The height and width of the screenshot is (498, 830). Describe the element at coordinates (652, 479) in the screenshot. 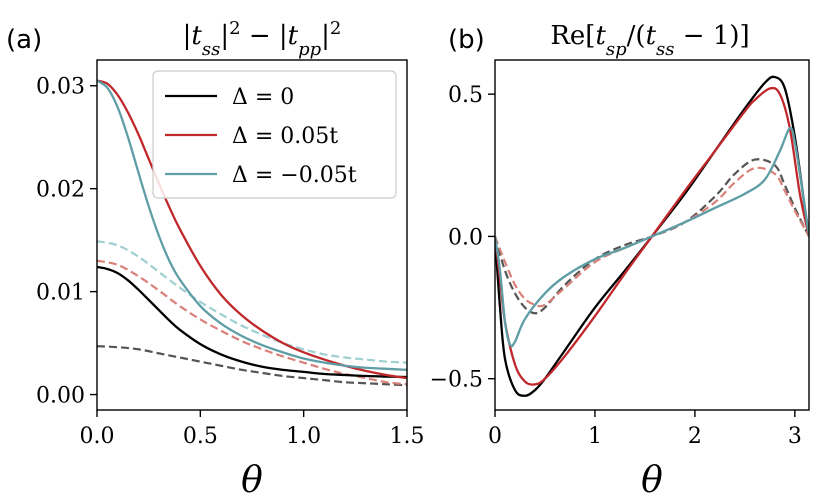

I see `panel-b-xlabel: θ` at that location.